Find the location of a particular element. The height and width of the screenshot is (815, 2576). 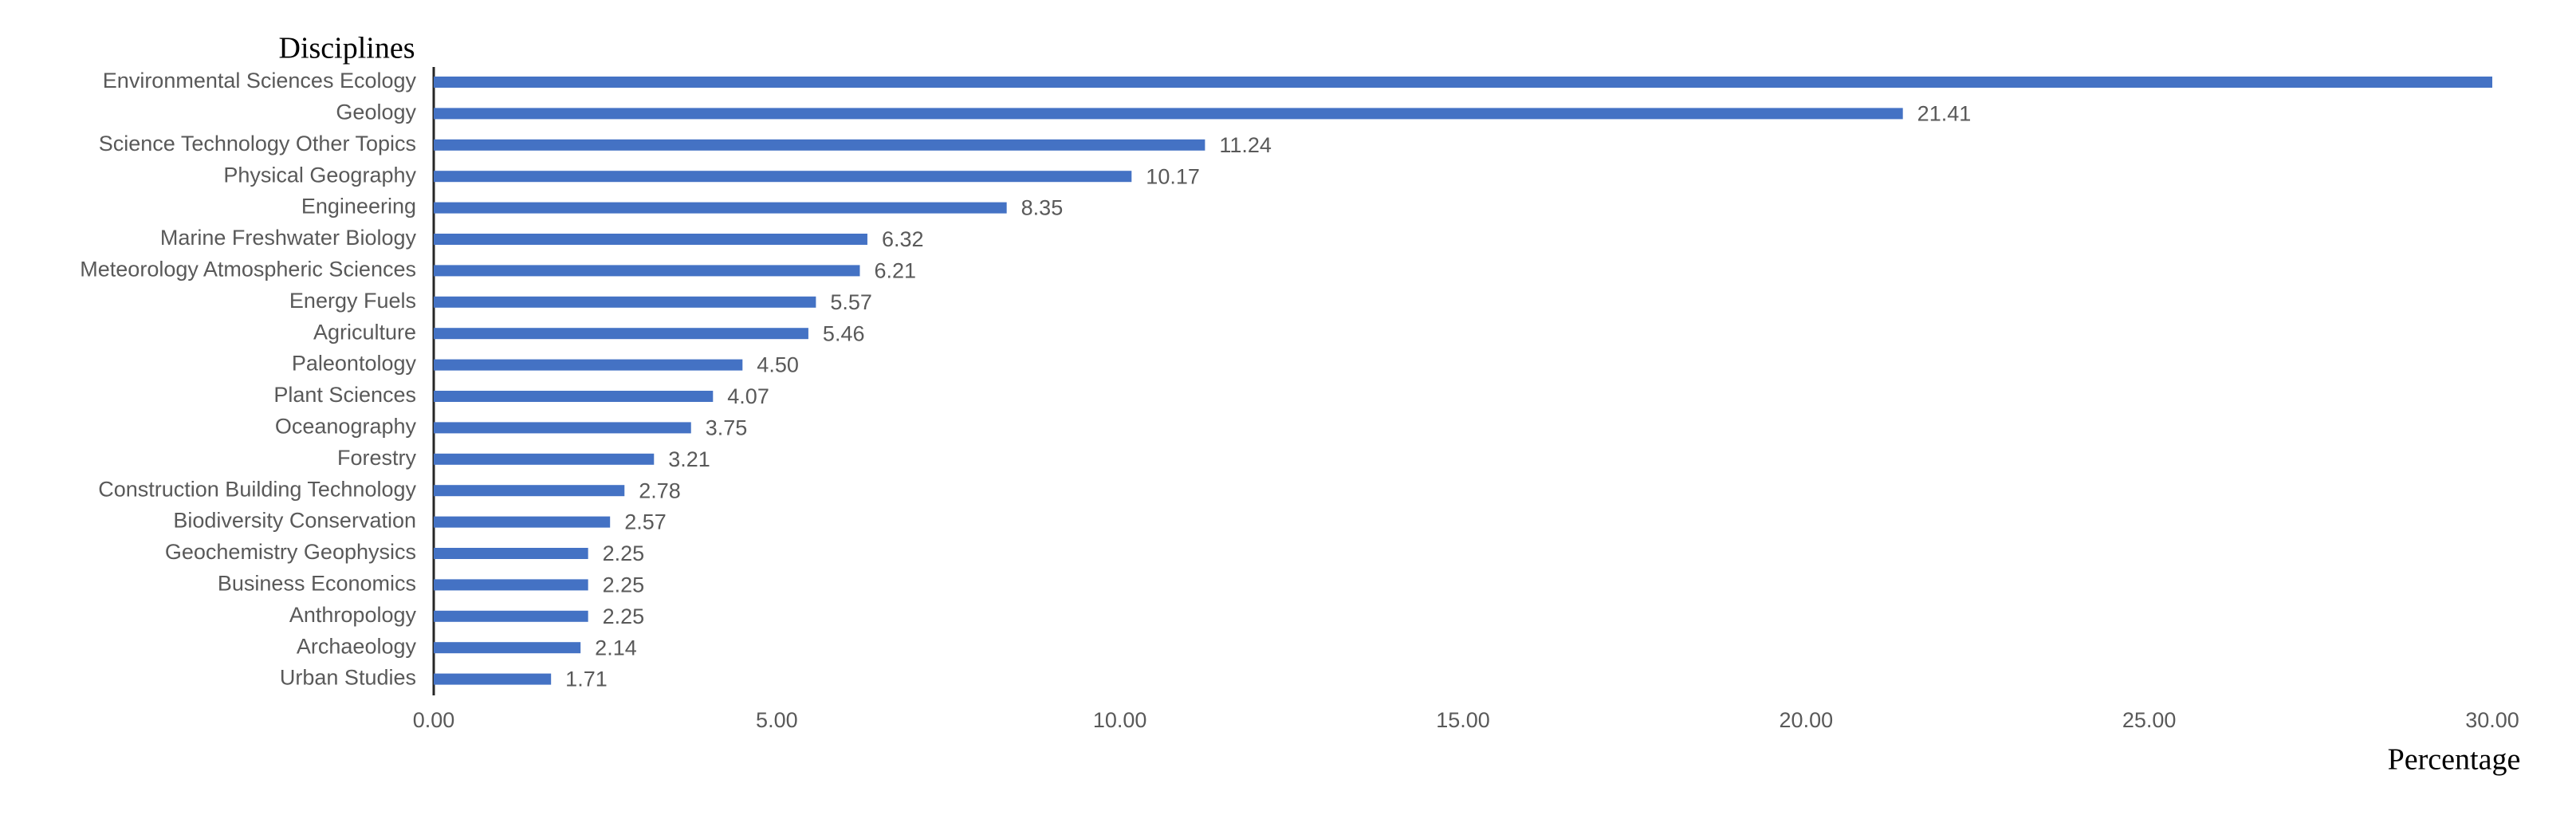

data-label: 4.07 is located at coordinates (748, 396).